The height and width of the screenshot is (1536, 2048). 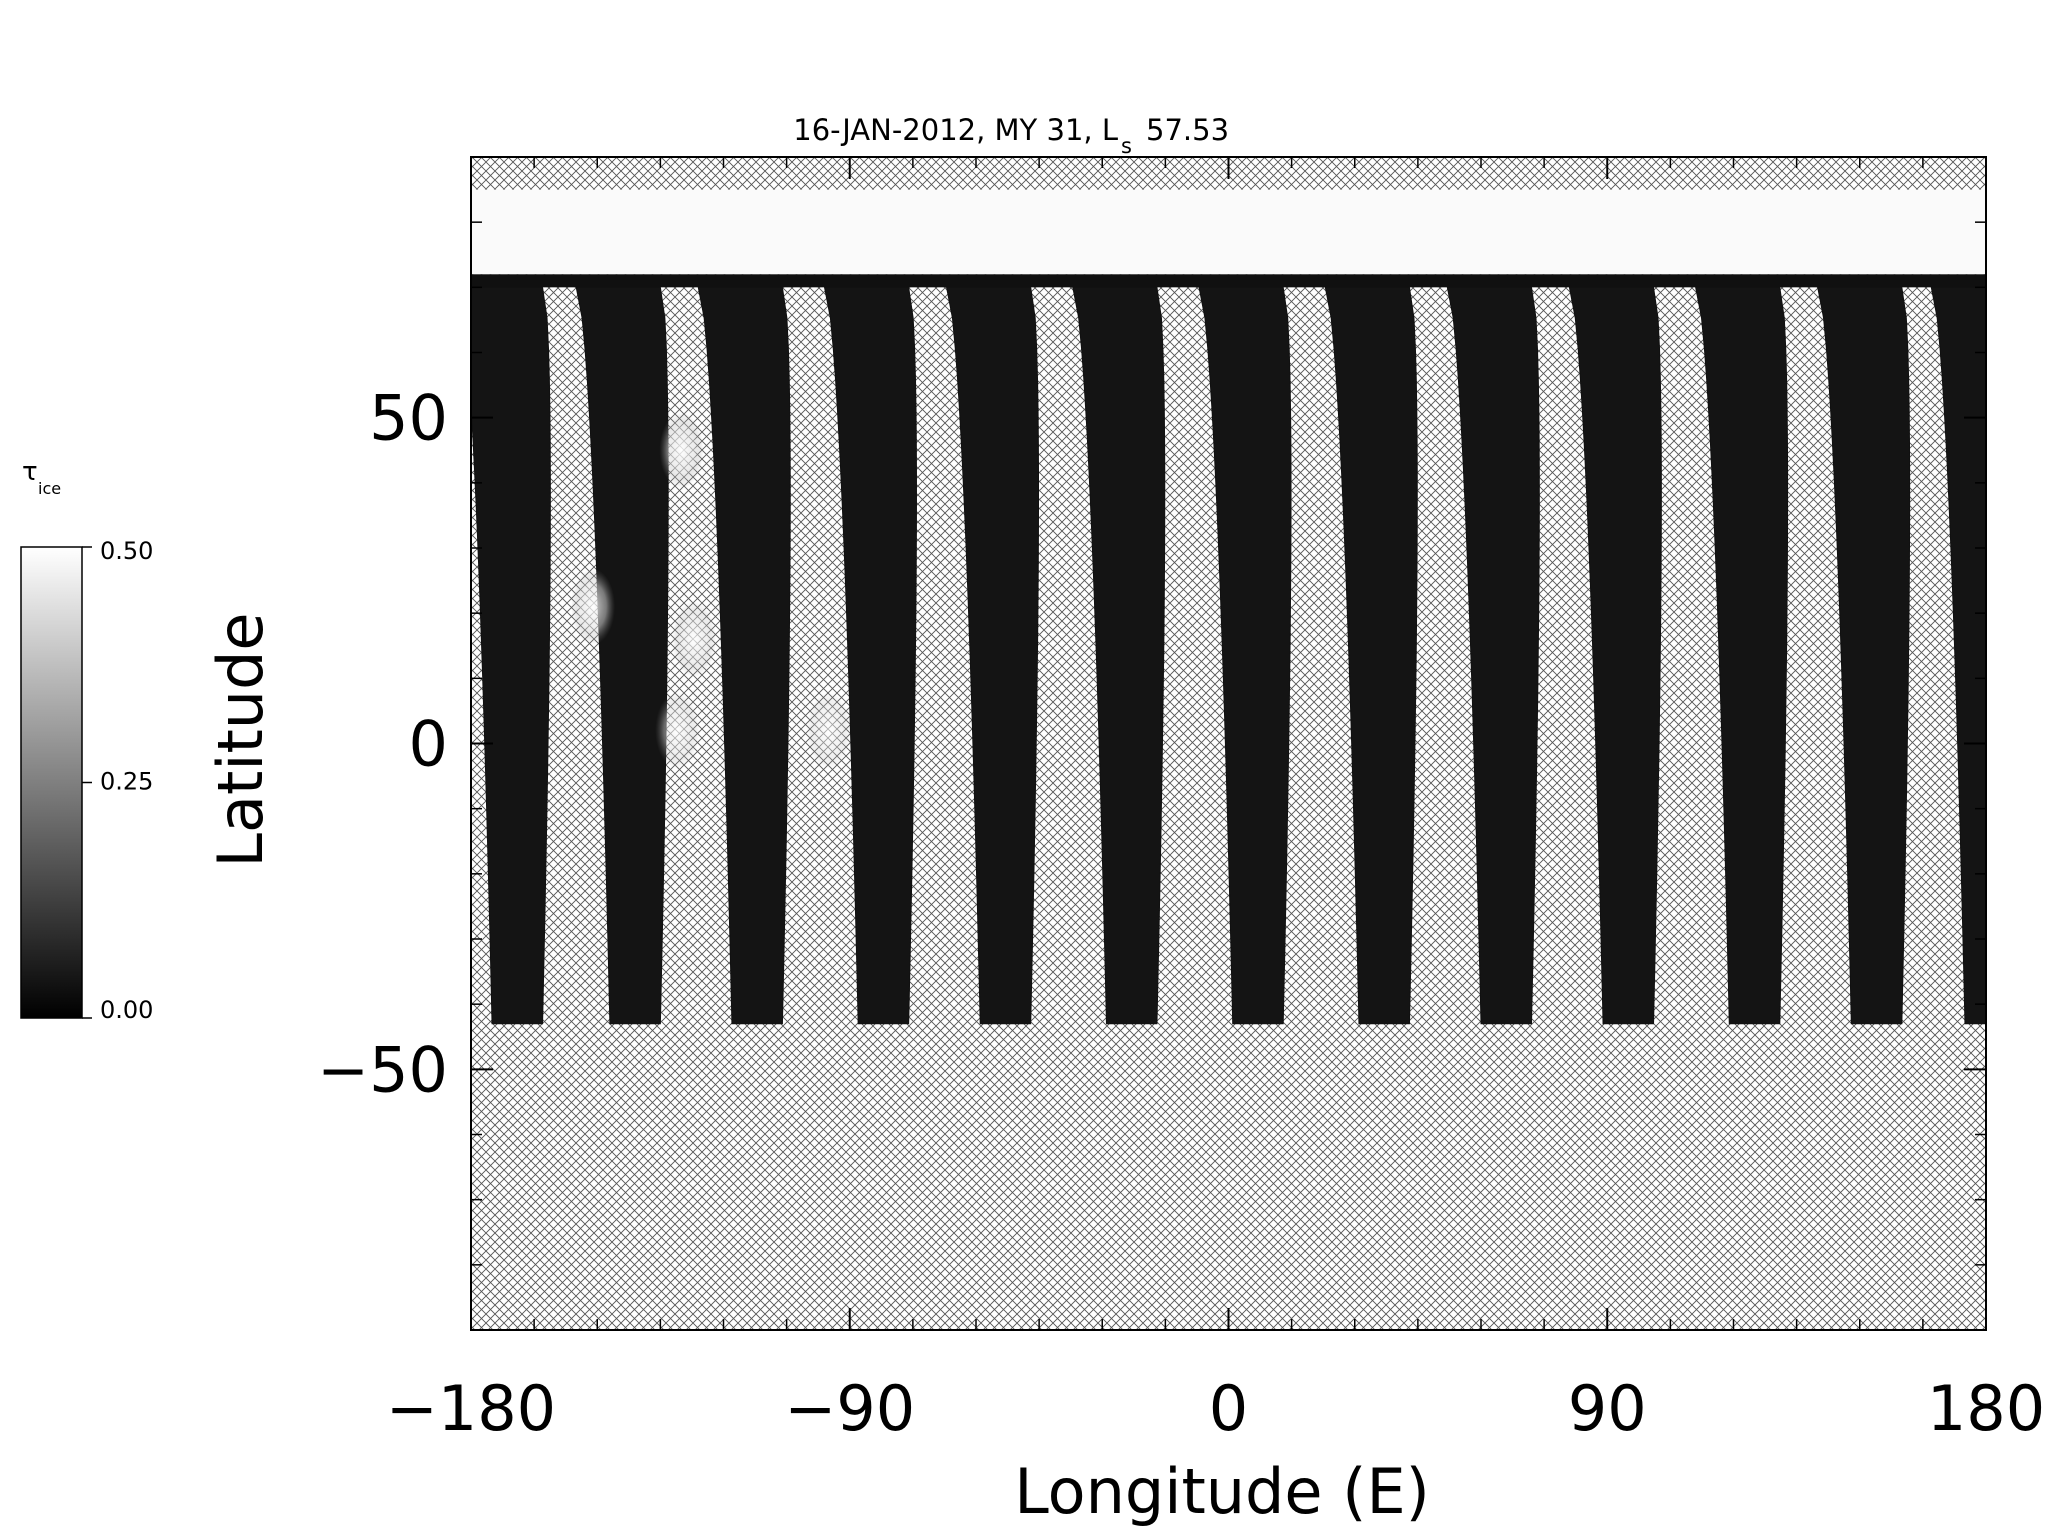 What do you see at coordinates (49, 488) in the screenshot?
I see `colorbar-label-subscript: ice` at bounding box center [49, 488].